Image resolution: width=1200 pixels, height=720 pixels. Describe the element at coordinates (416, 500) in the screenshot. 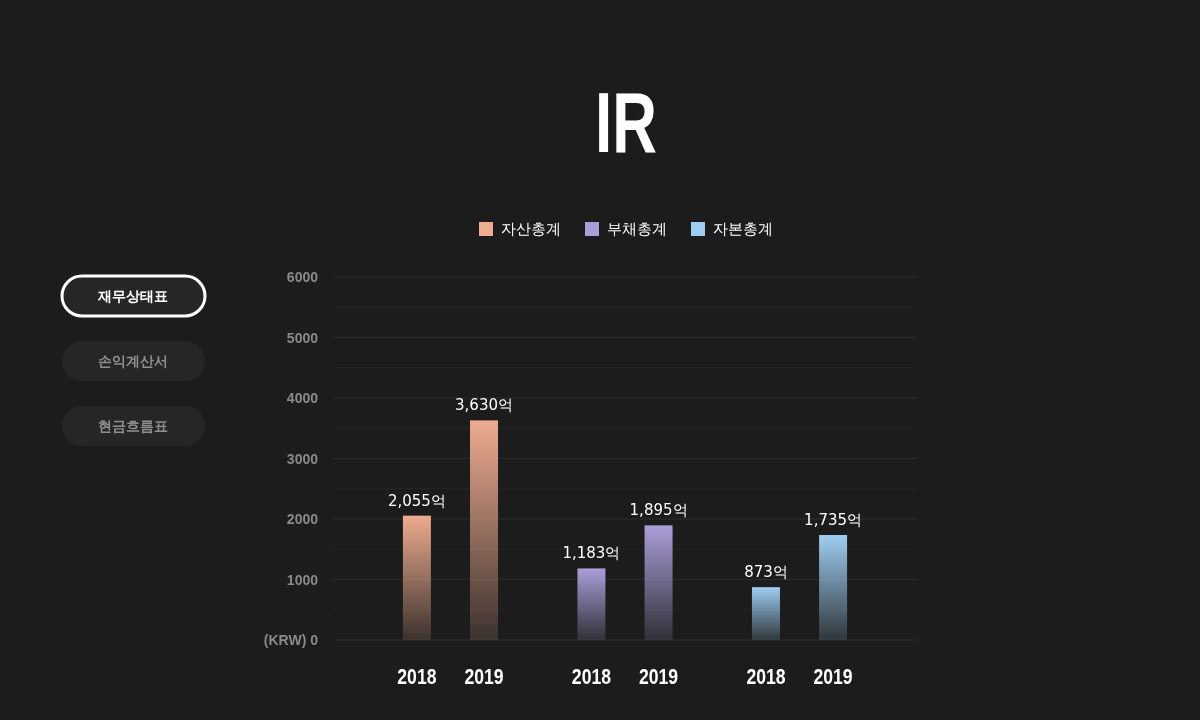

I see `data-label: 2,055억` at that location.